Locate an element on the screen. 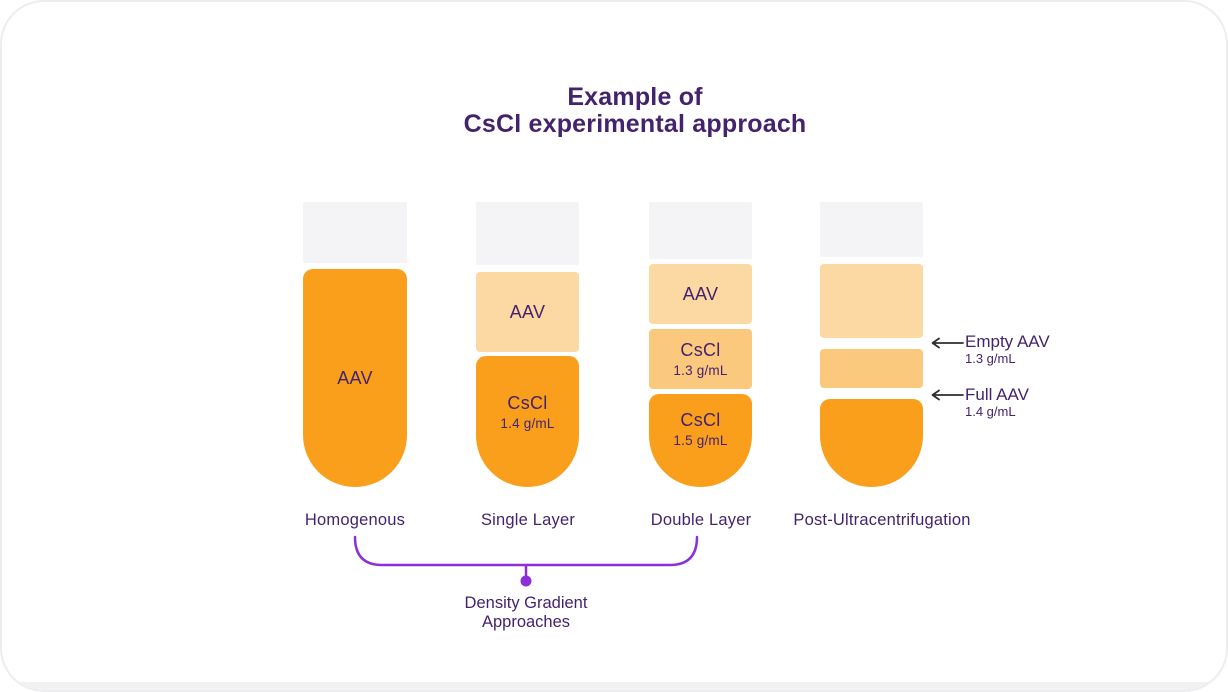 This screenshot has height=692, width=1228. layer-cscl-1-4: CsCl 1.4 g/mL is located at coordinates (527, 421).